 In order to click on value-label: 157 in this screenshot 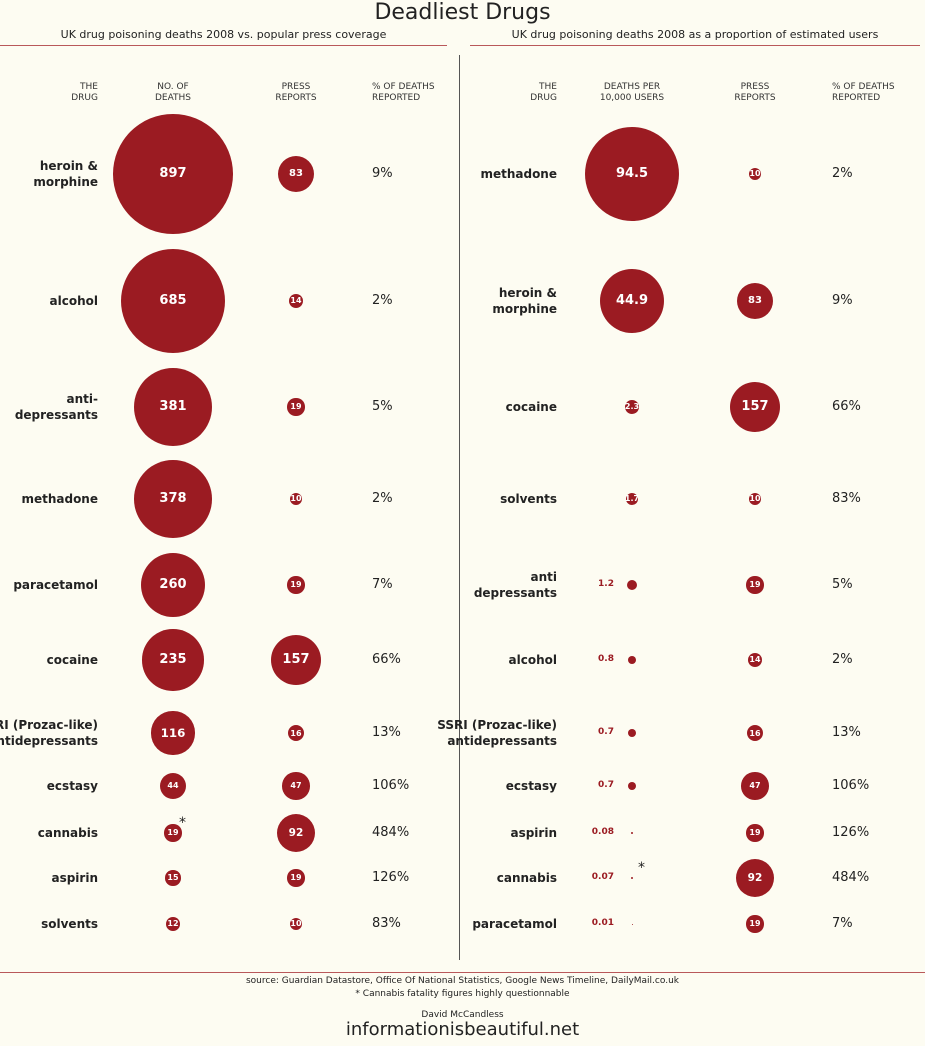, I will do `click(755, 407)`.